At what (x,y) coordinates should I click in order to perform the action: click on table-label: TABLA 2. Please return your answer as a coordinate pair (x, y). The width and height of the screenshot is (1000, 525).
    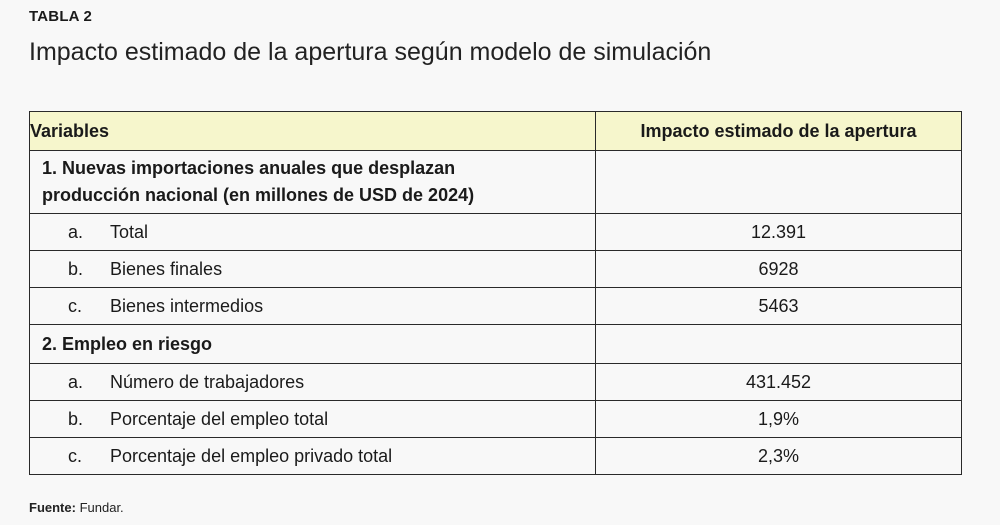
    Looking at the image, I should click on (61, 16).